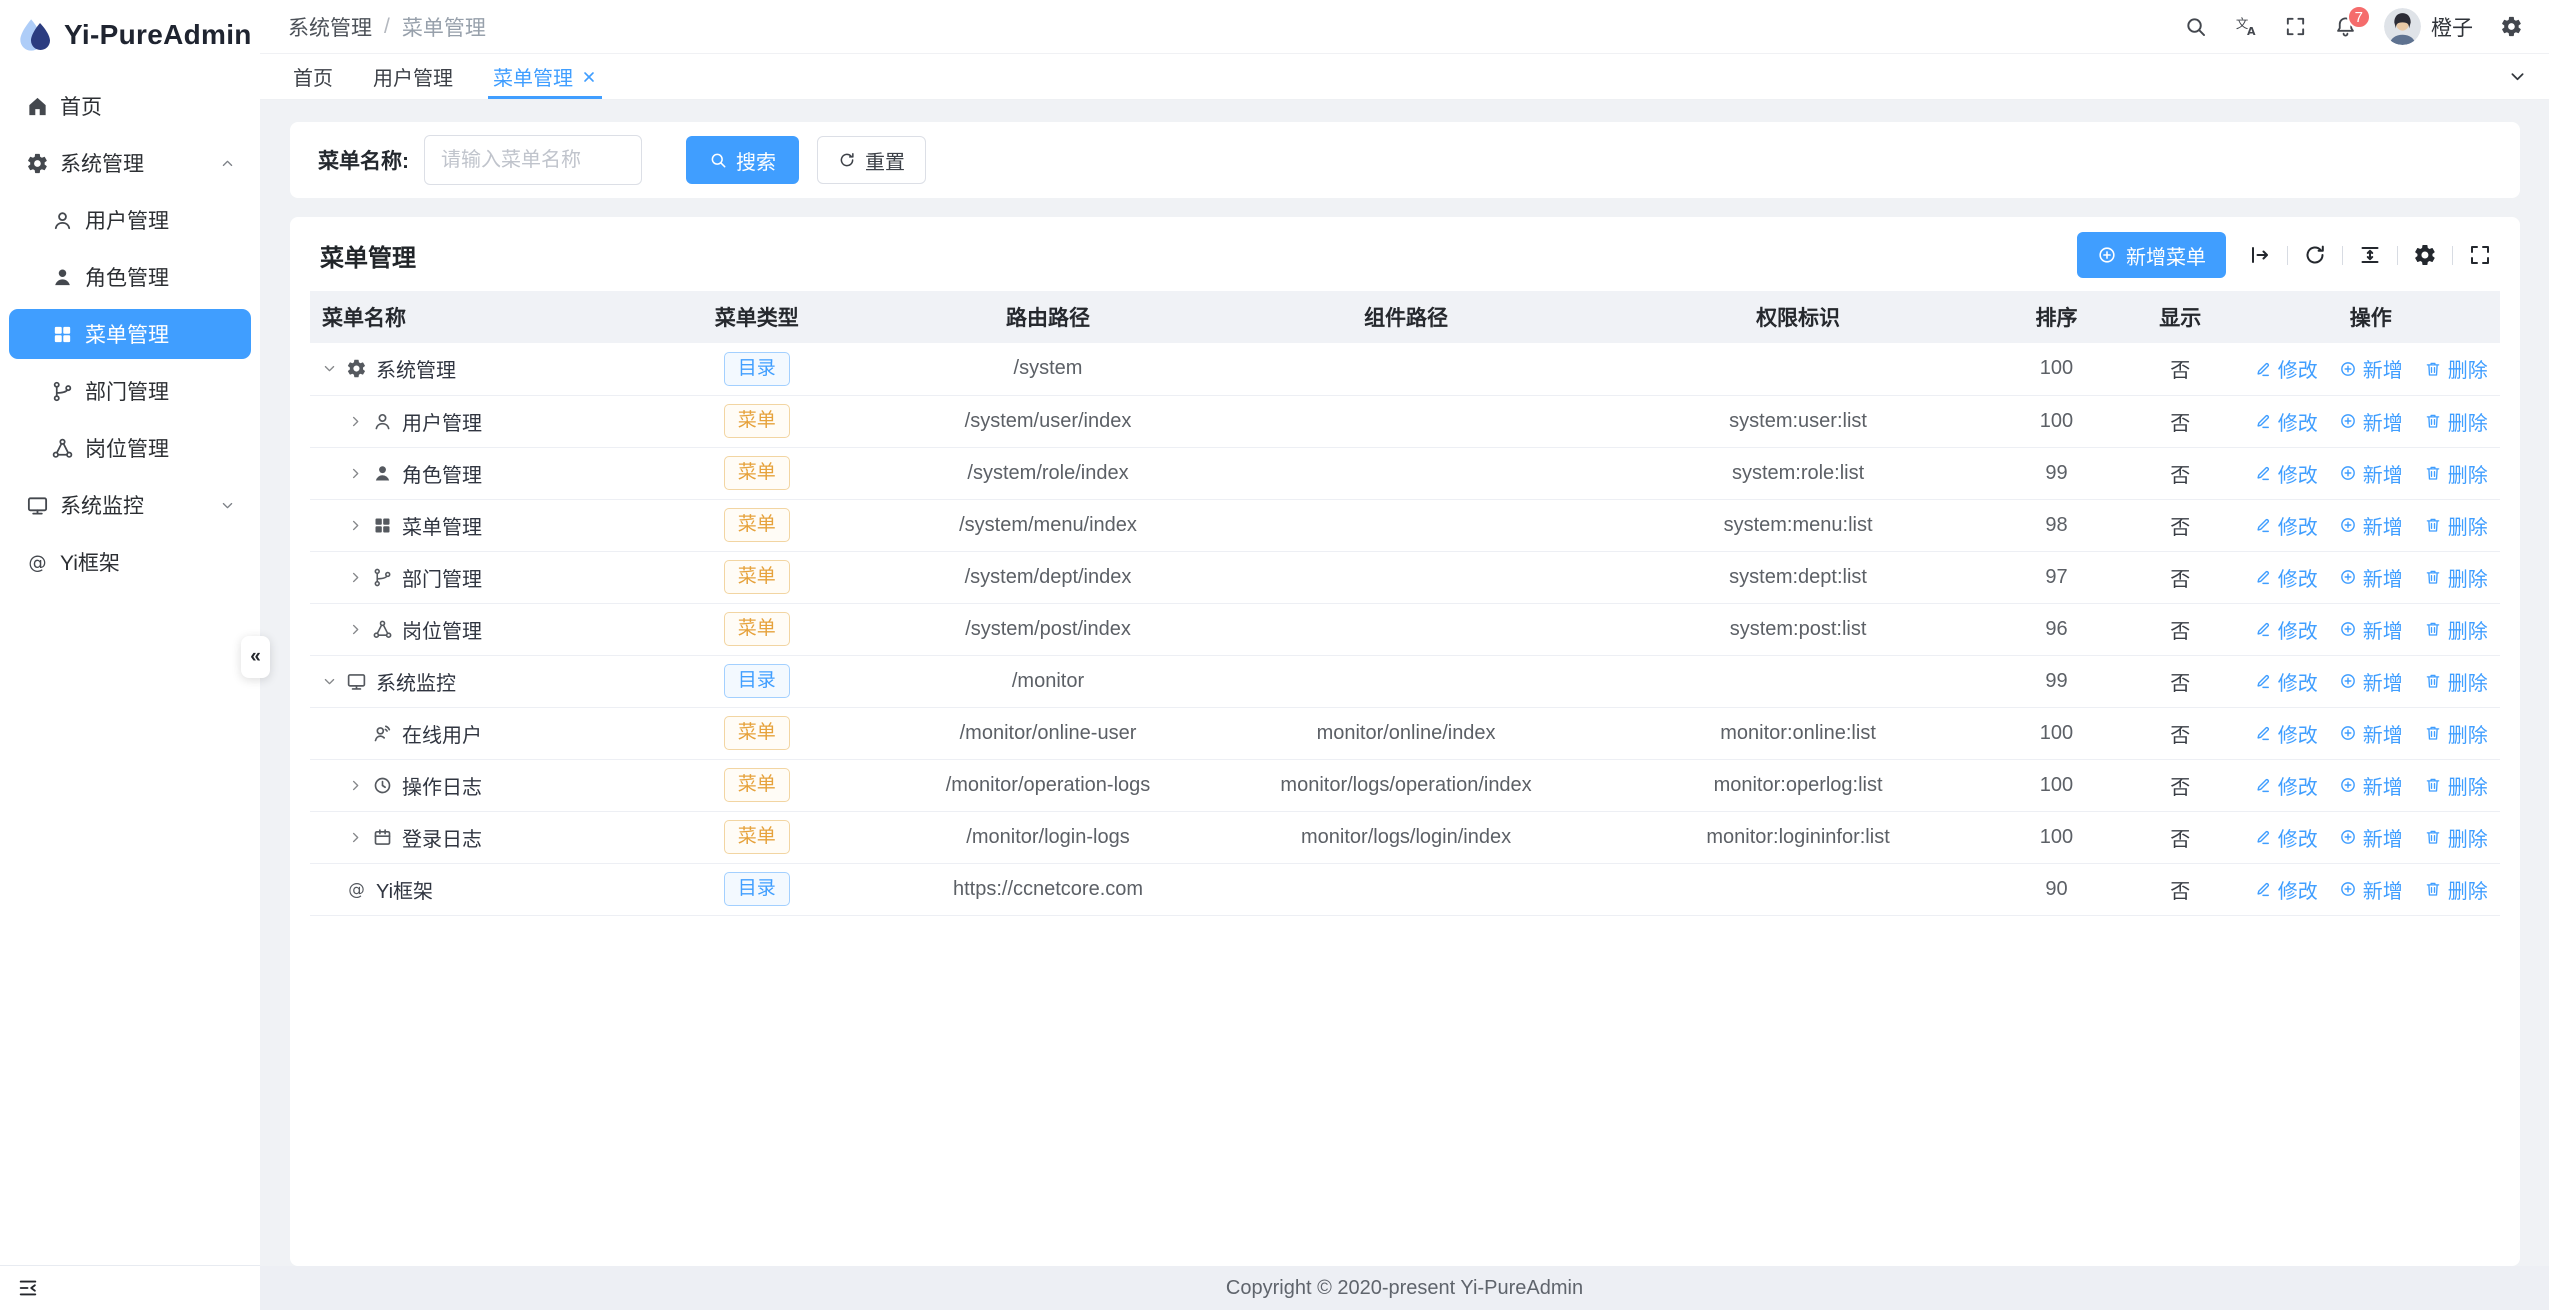 The image size is (2549, 1310). What do you see at coordinates (442, 839) in the screenshot?
I see `menu-name: 登录日志` at bounding box center [442, 839].